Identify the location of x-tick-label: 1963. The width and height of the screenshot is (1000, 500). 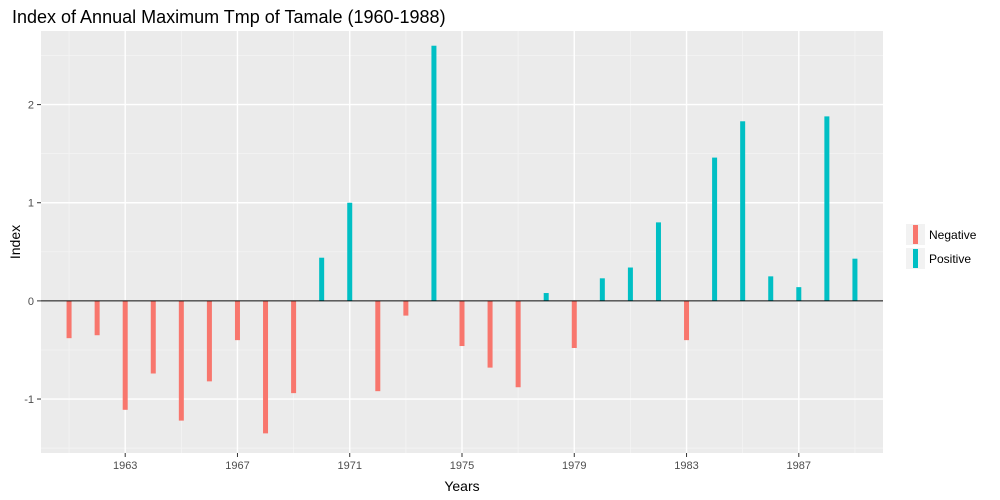
(125, 466).